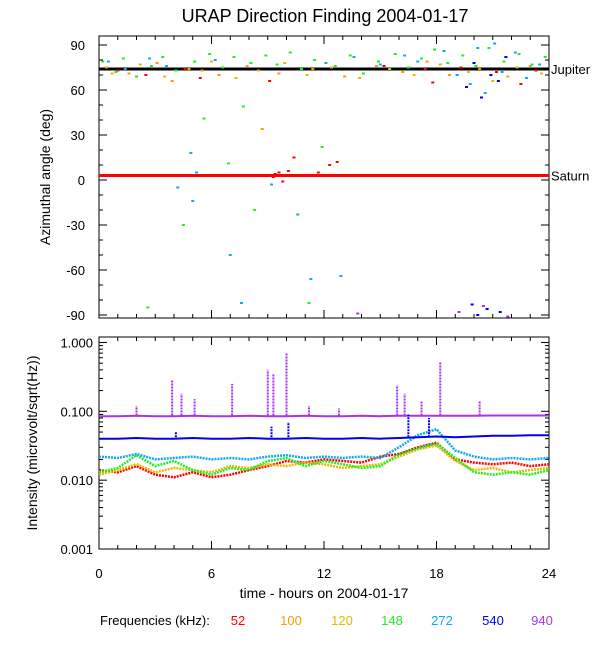 The width and height of the screenshot is (600, 650). What do you see at coordinates (76, 342) in the screenshot?
I see `y-tick-label: 1.000` at bounding box center [76, 342].